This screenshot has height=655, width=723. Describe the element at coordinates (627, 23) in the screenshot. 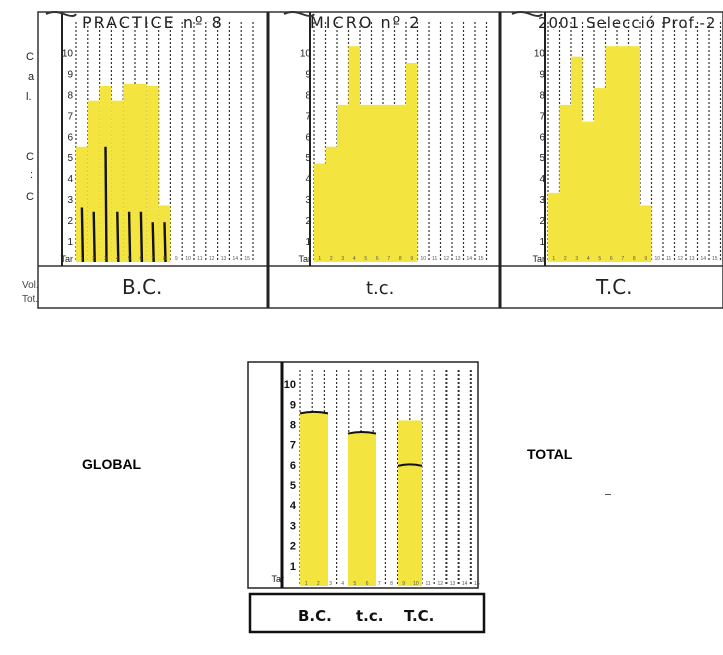

I see `panel-title-3: 2001 Selecció Prof.-2` at that location.